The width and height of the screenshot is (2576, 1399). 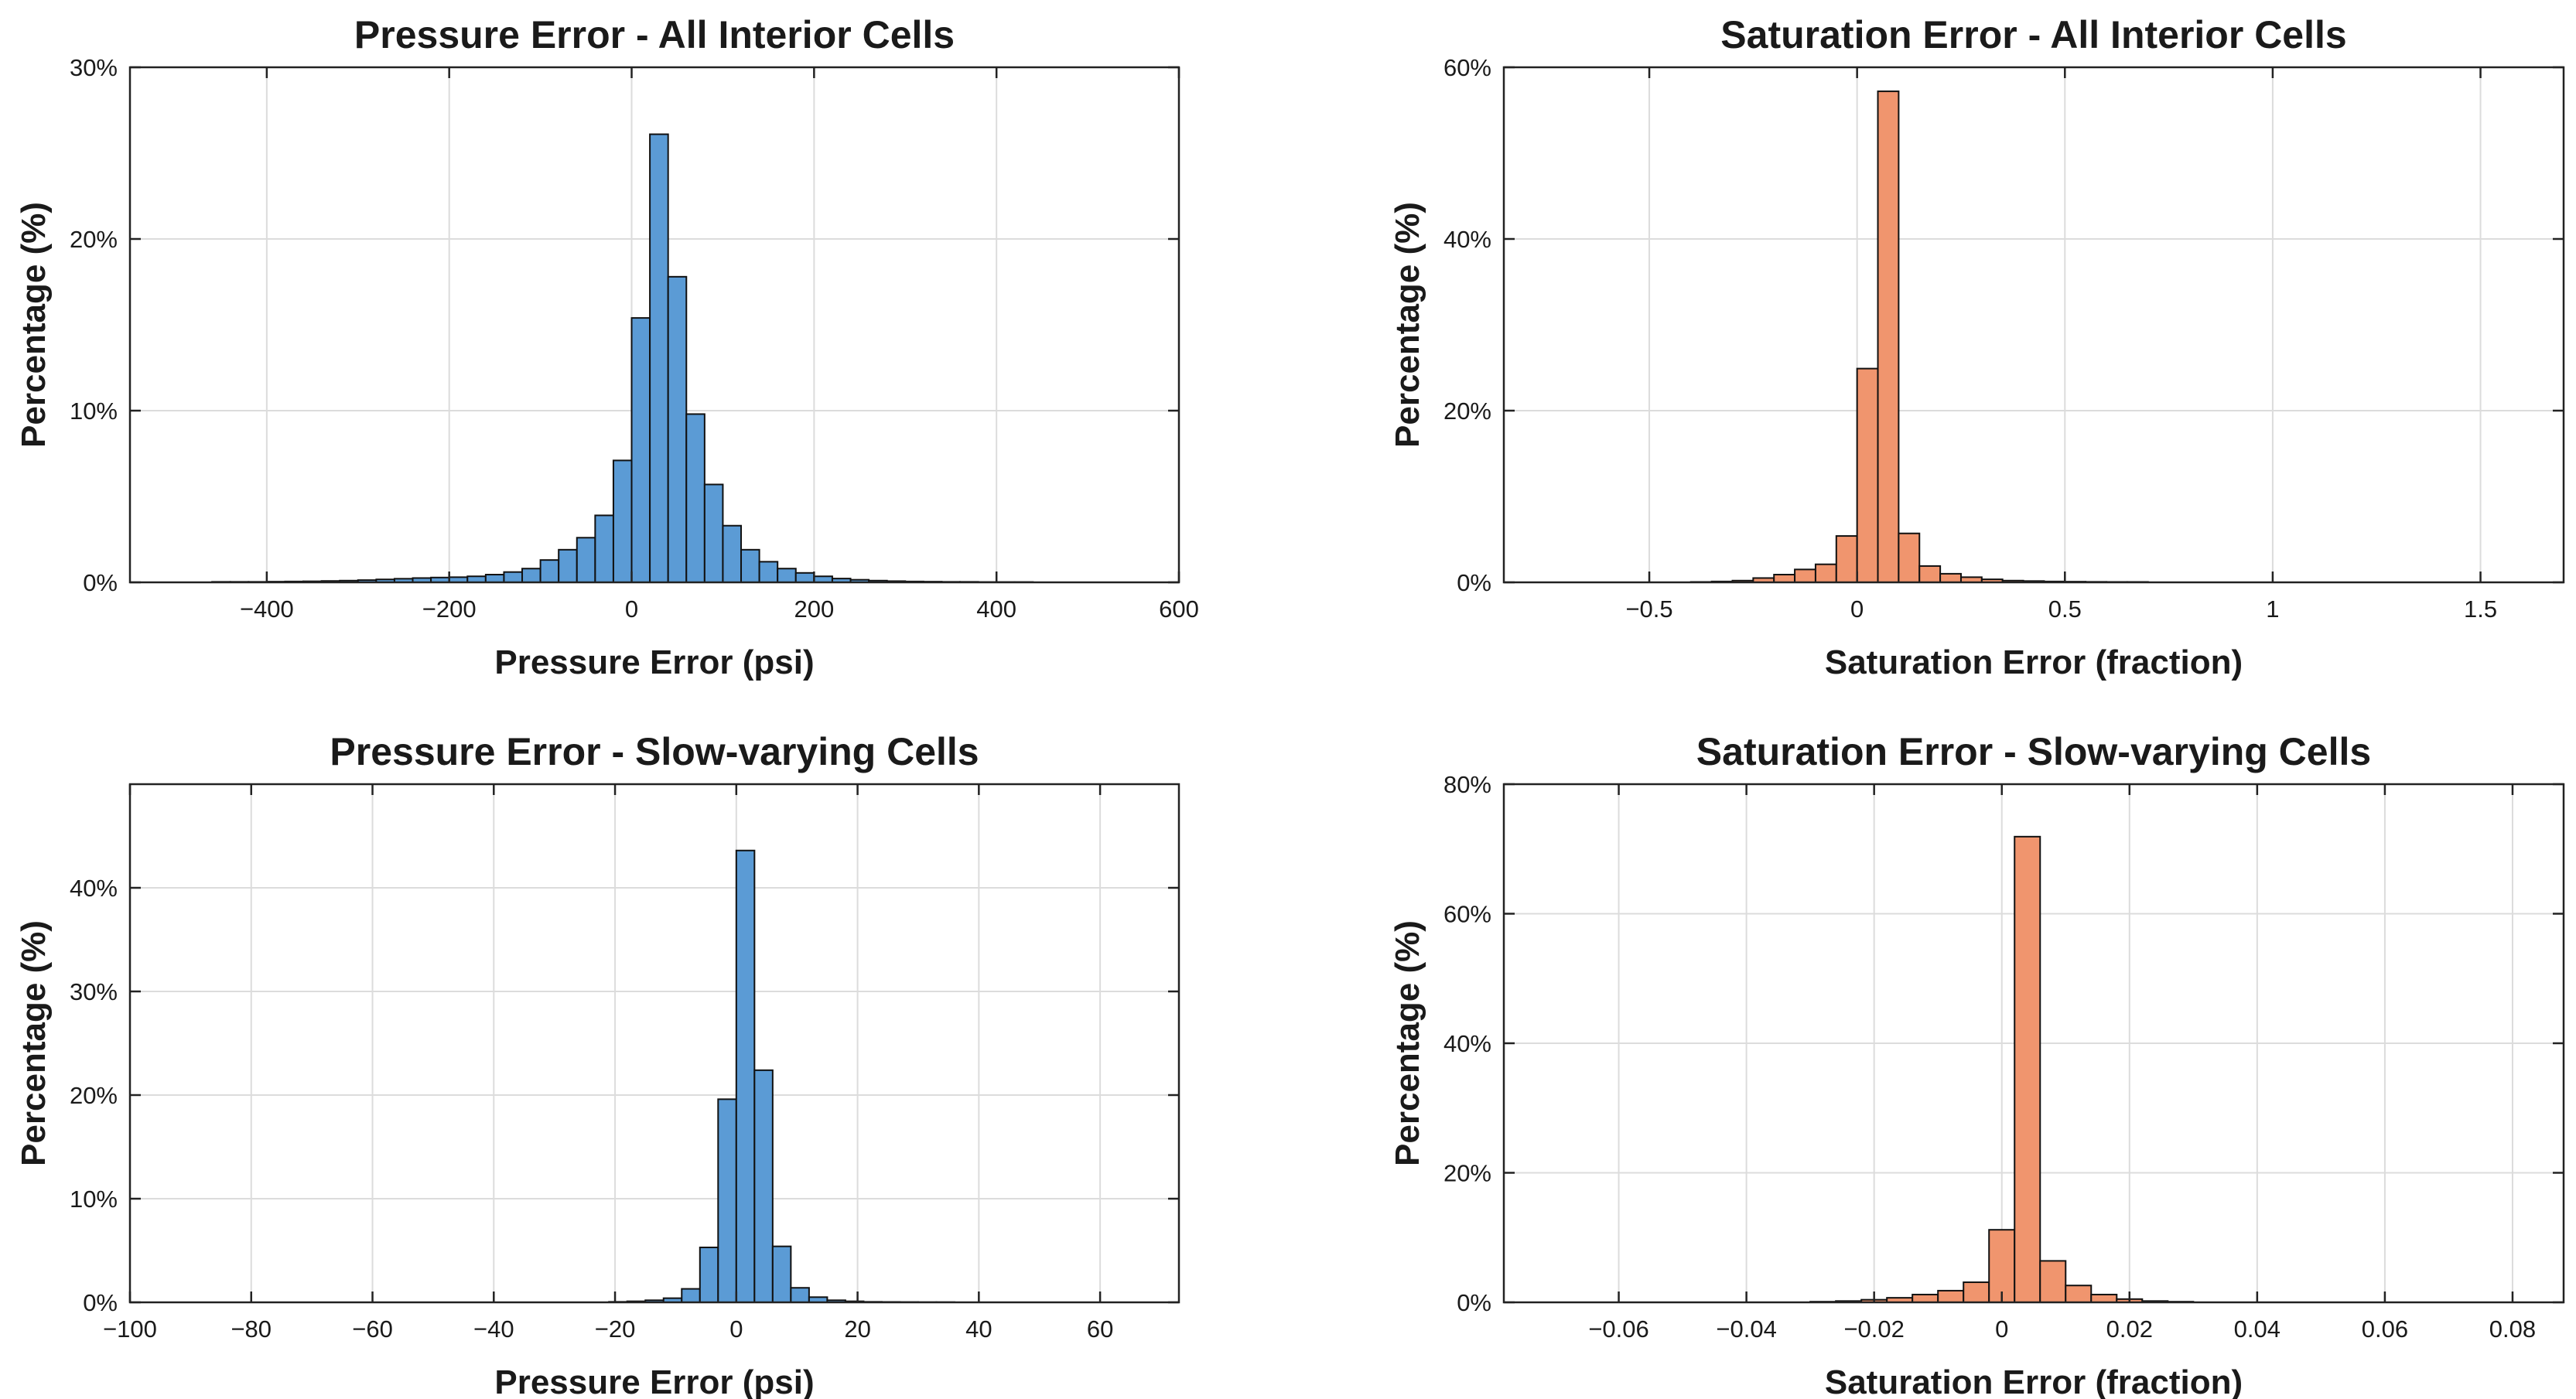 What do you see at coordinates (2129, 1329) in the screenshot?
I see `x-tick-label: 0.02` at bounding box center [2129, 1329].